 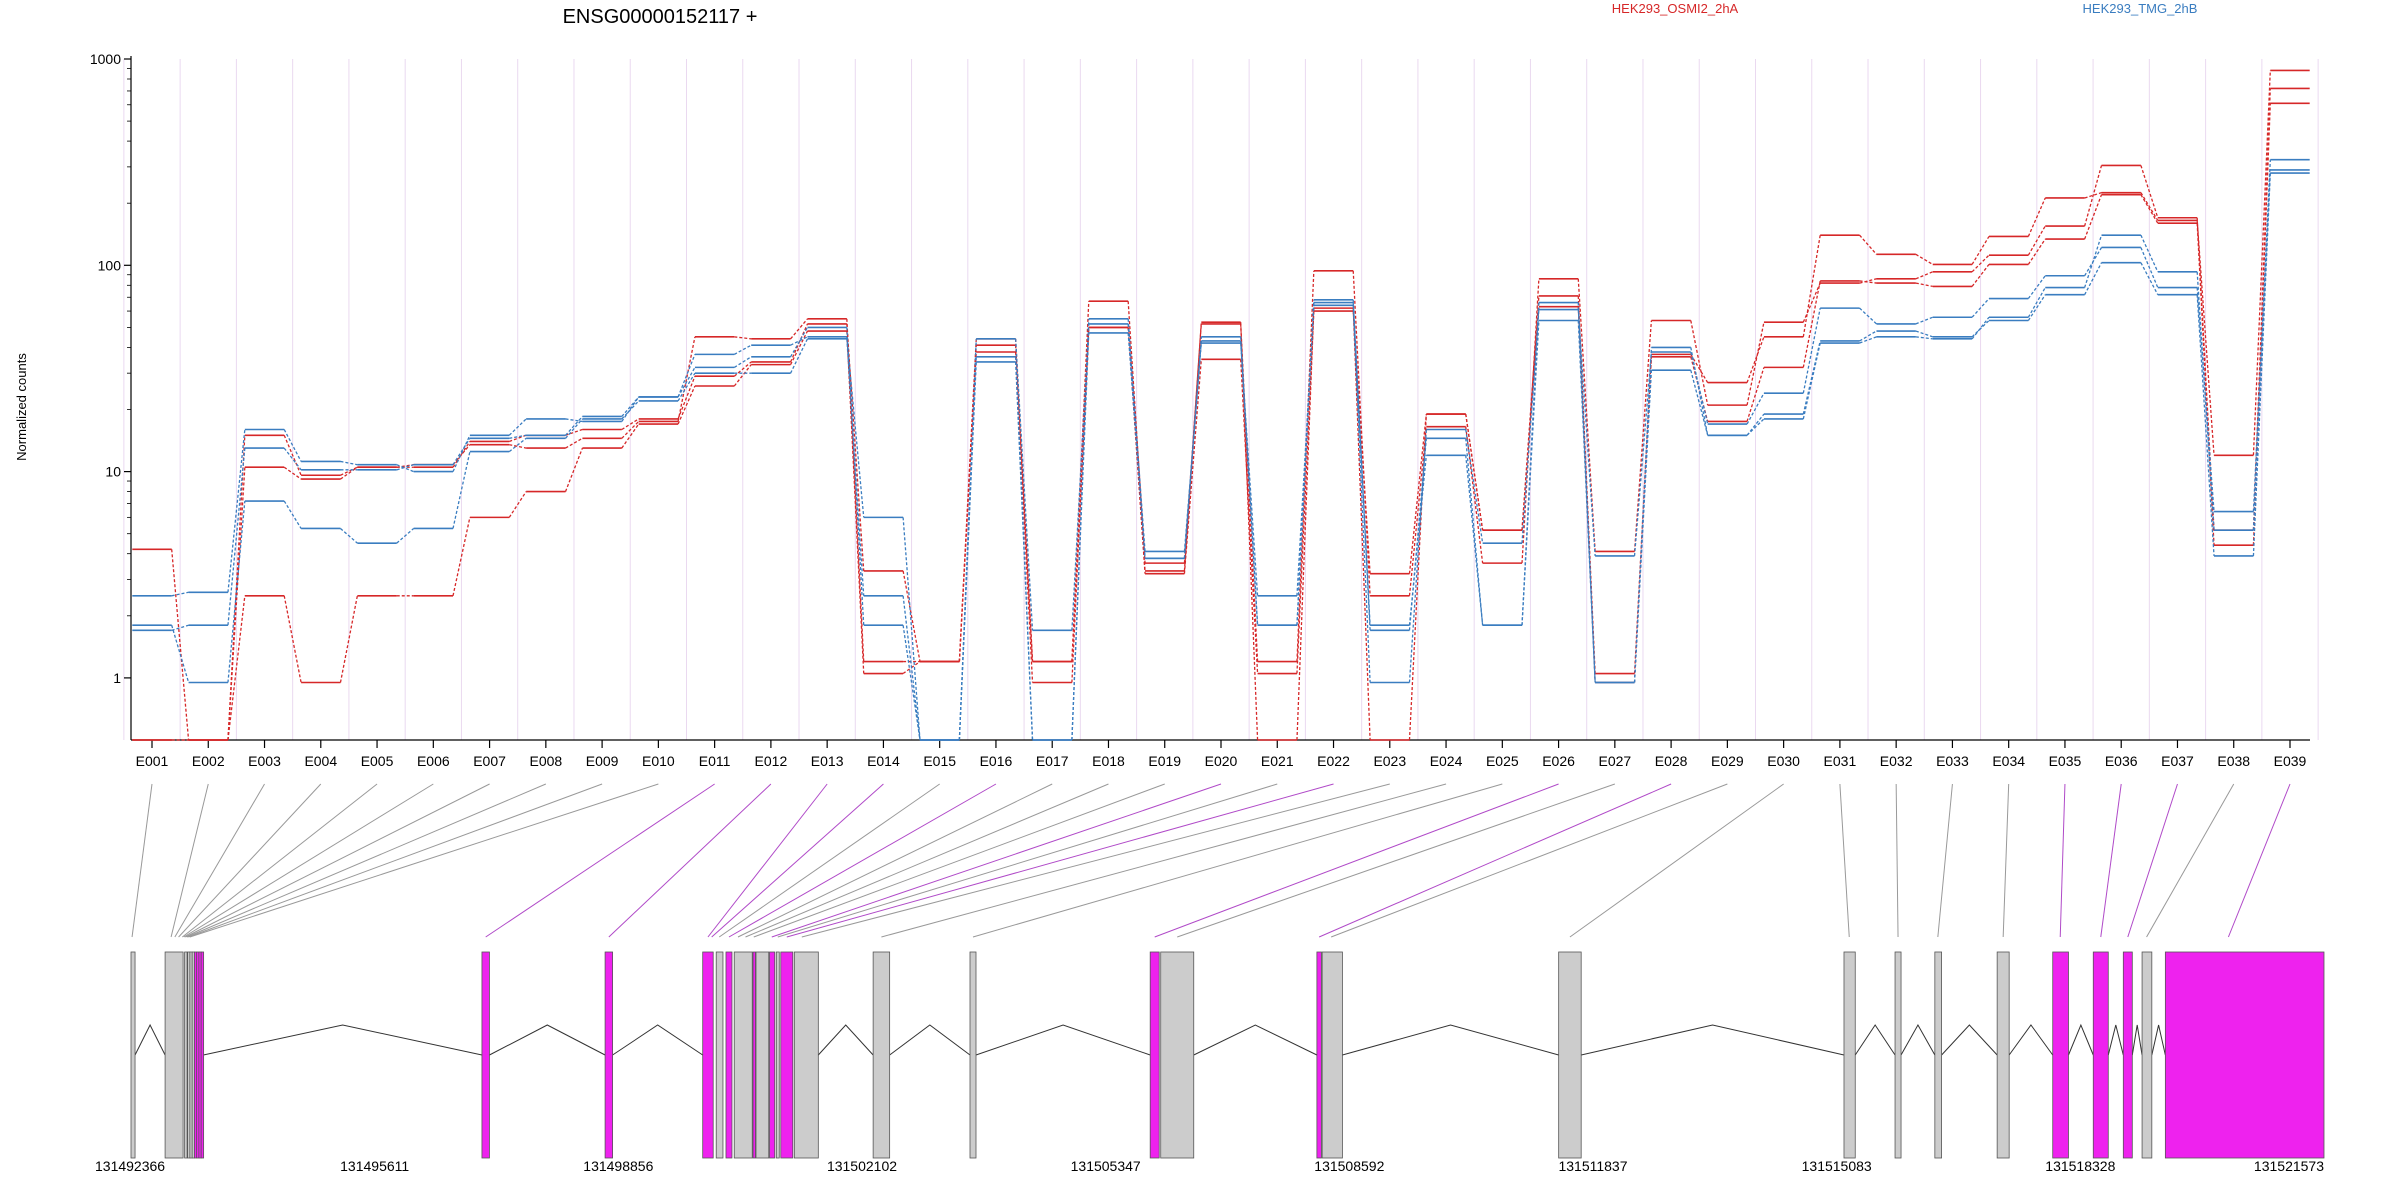 What do you see at coordinates (264, 761) in the screenshot?
I see `x-tick-label: E003` at bounding box center [264, 761].